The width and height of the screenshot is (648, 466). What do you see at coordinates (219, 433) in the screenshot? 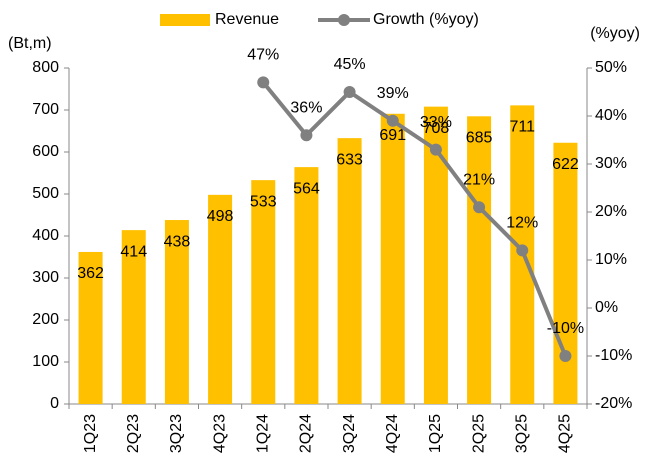
I see `x-tick-label: 4Q23` at bounding box center [219, 433].